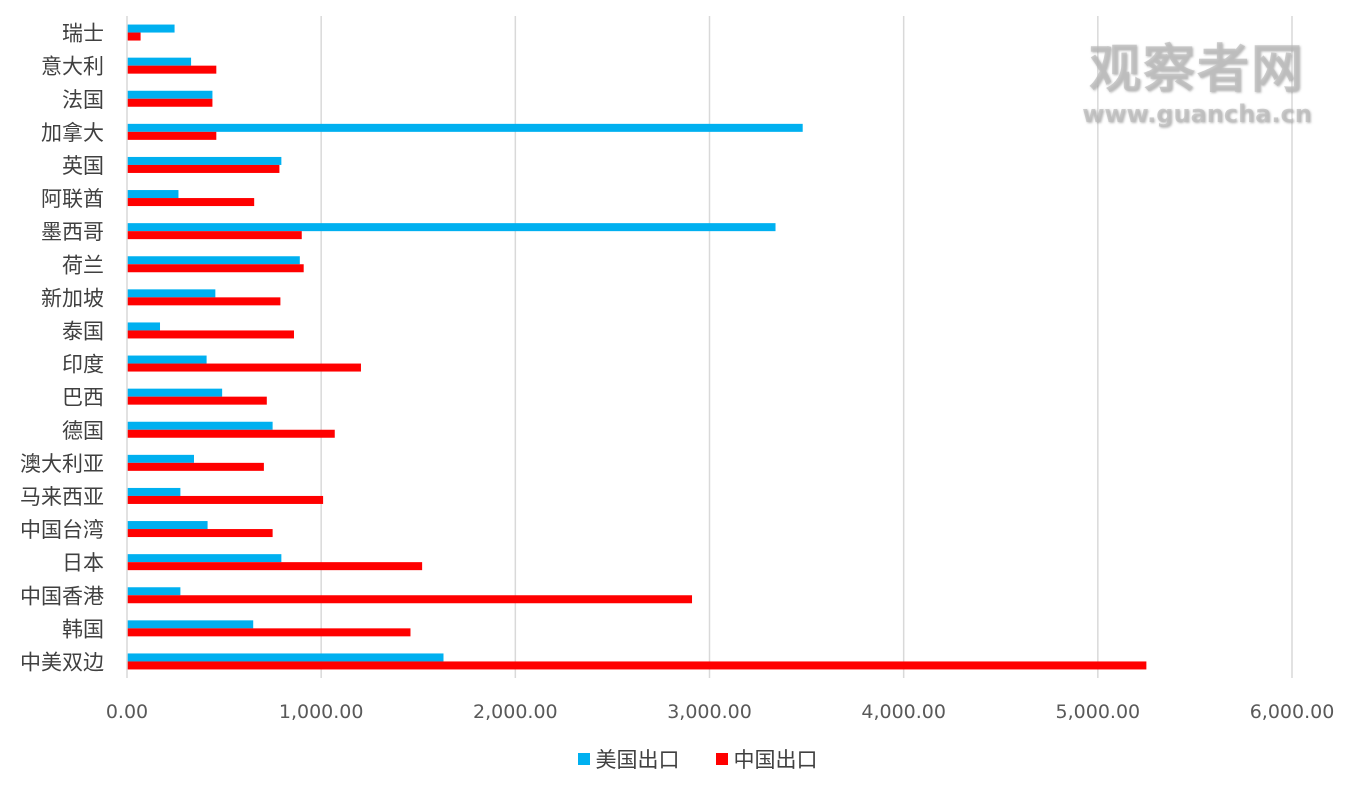 This screenshot has height=787, width=1355. What do you see at coordinates (775, 760) in the screenshot?
I see `legend-label-china-export: 中国出口` at bounding box center [775, 760].